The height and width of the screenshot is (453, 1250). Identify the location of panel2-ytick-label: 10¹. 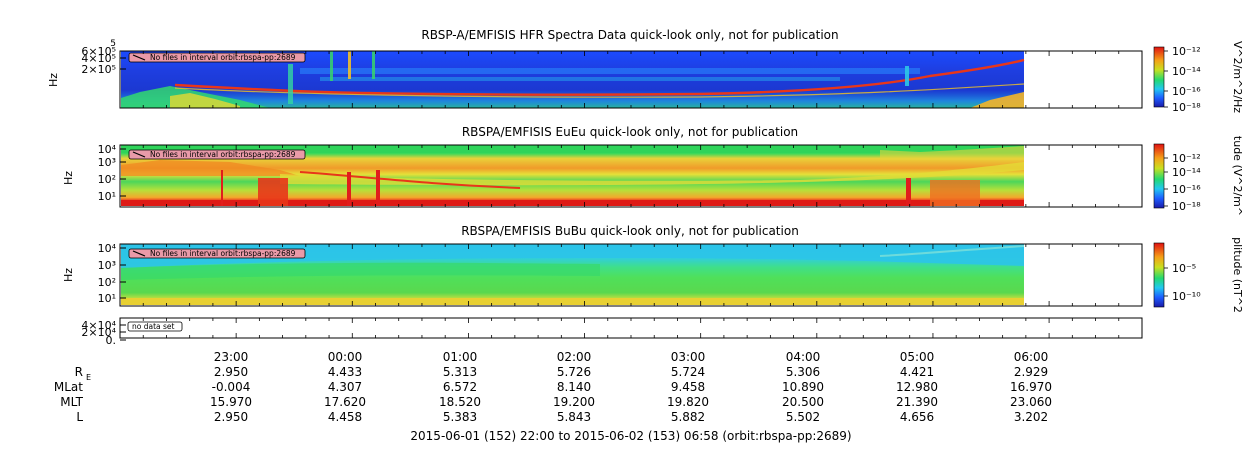
(107, 196).